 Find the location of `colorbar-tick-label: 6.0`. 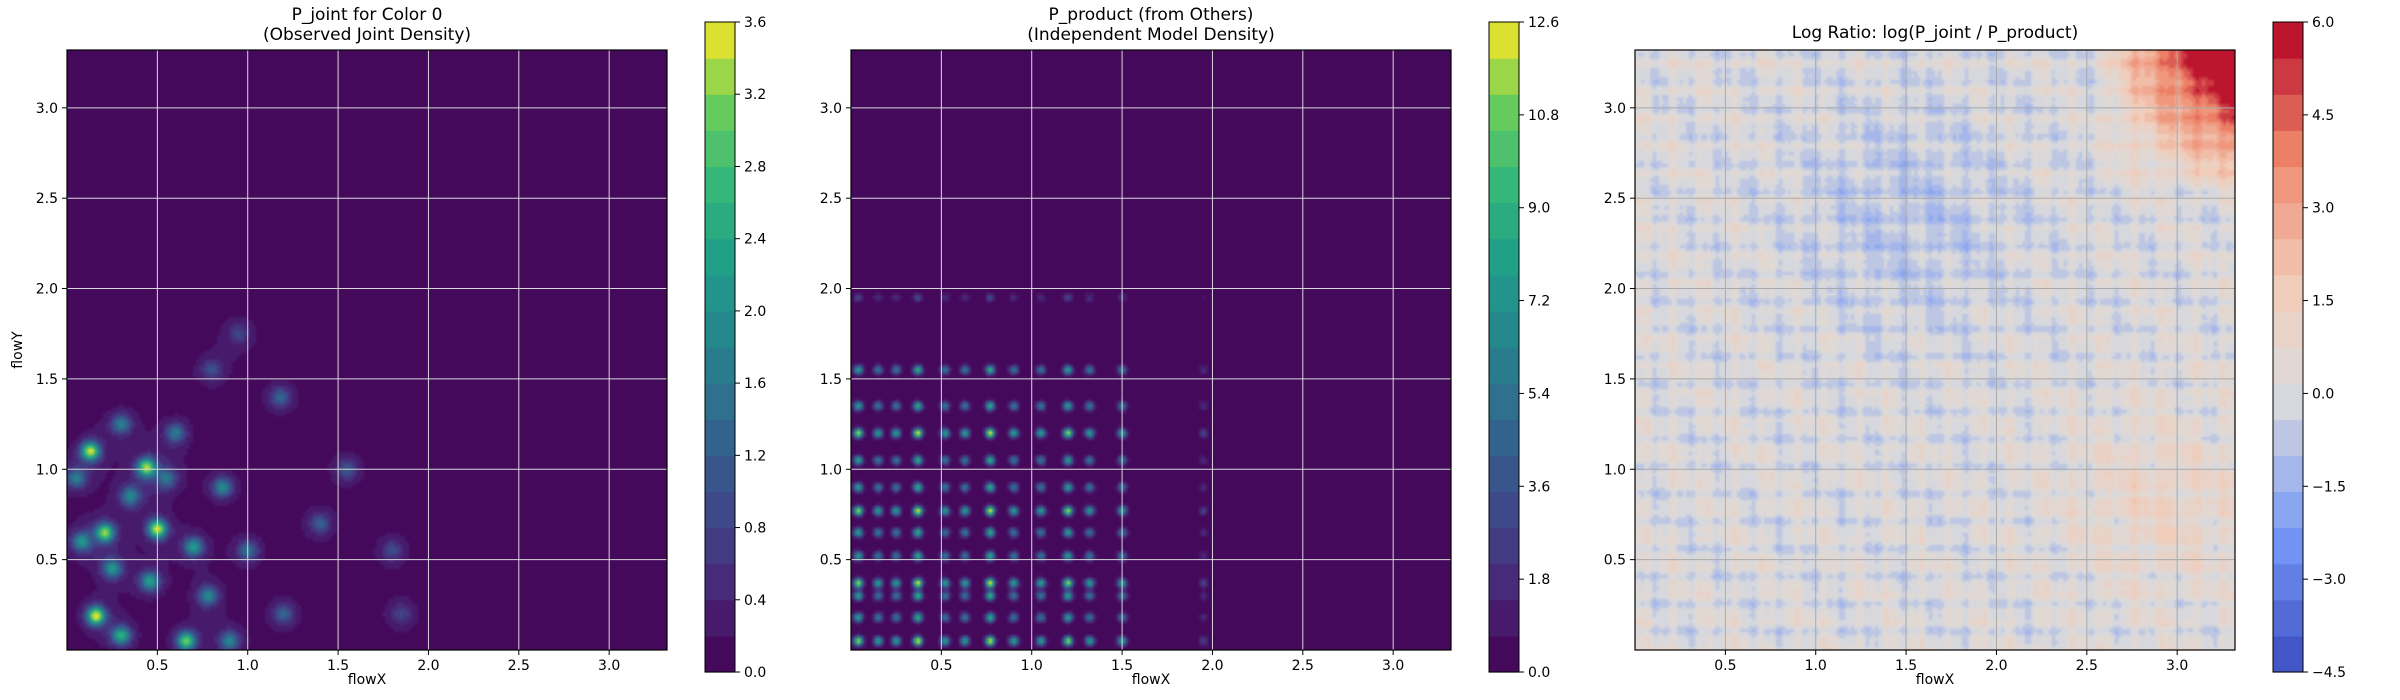

colorbar-tick-label: 6.0 is located at coordinates (2323, 23).